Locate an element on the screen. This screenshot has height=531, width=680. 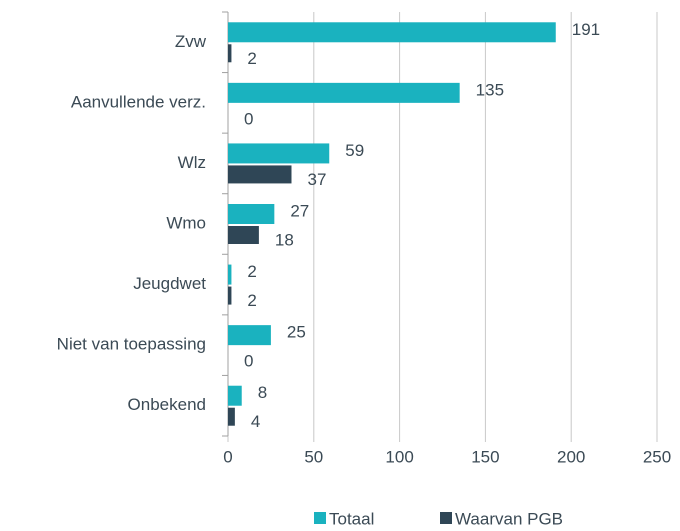
x-tick-label: 50 is located at coordinates (313, 456).